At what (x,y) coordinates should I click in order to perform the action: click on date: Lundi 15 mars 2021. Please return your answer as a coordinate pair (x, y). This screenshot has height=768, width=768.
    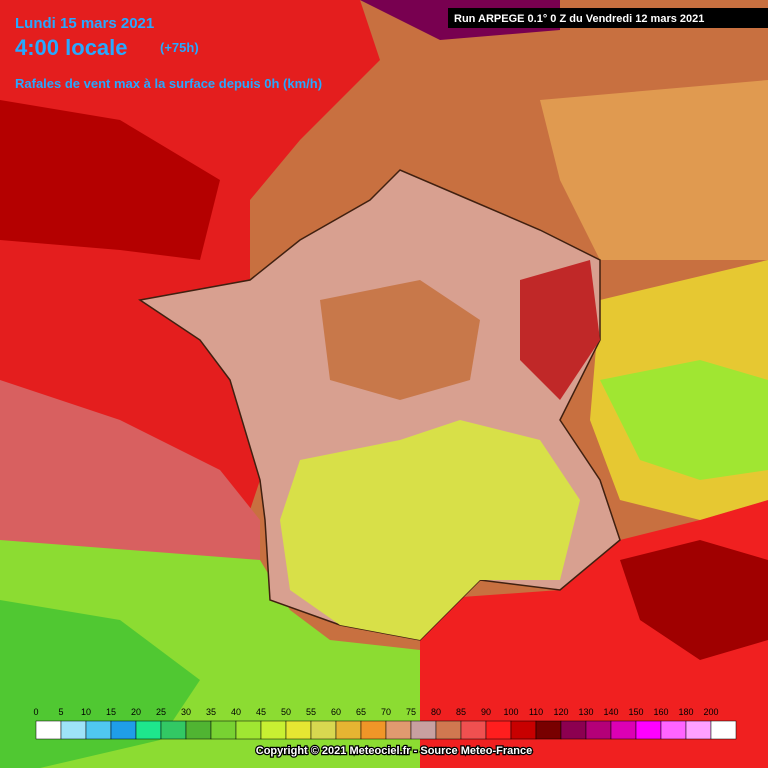
    Looking at the image, I should click on (84, 23).